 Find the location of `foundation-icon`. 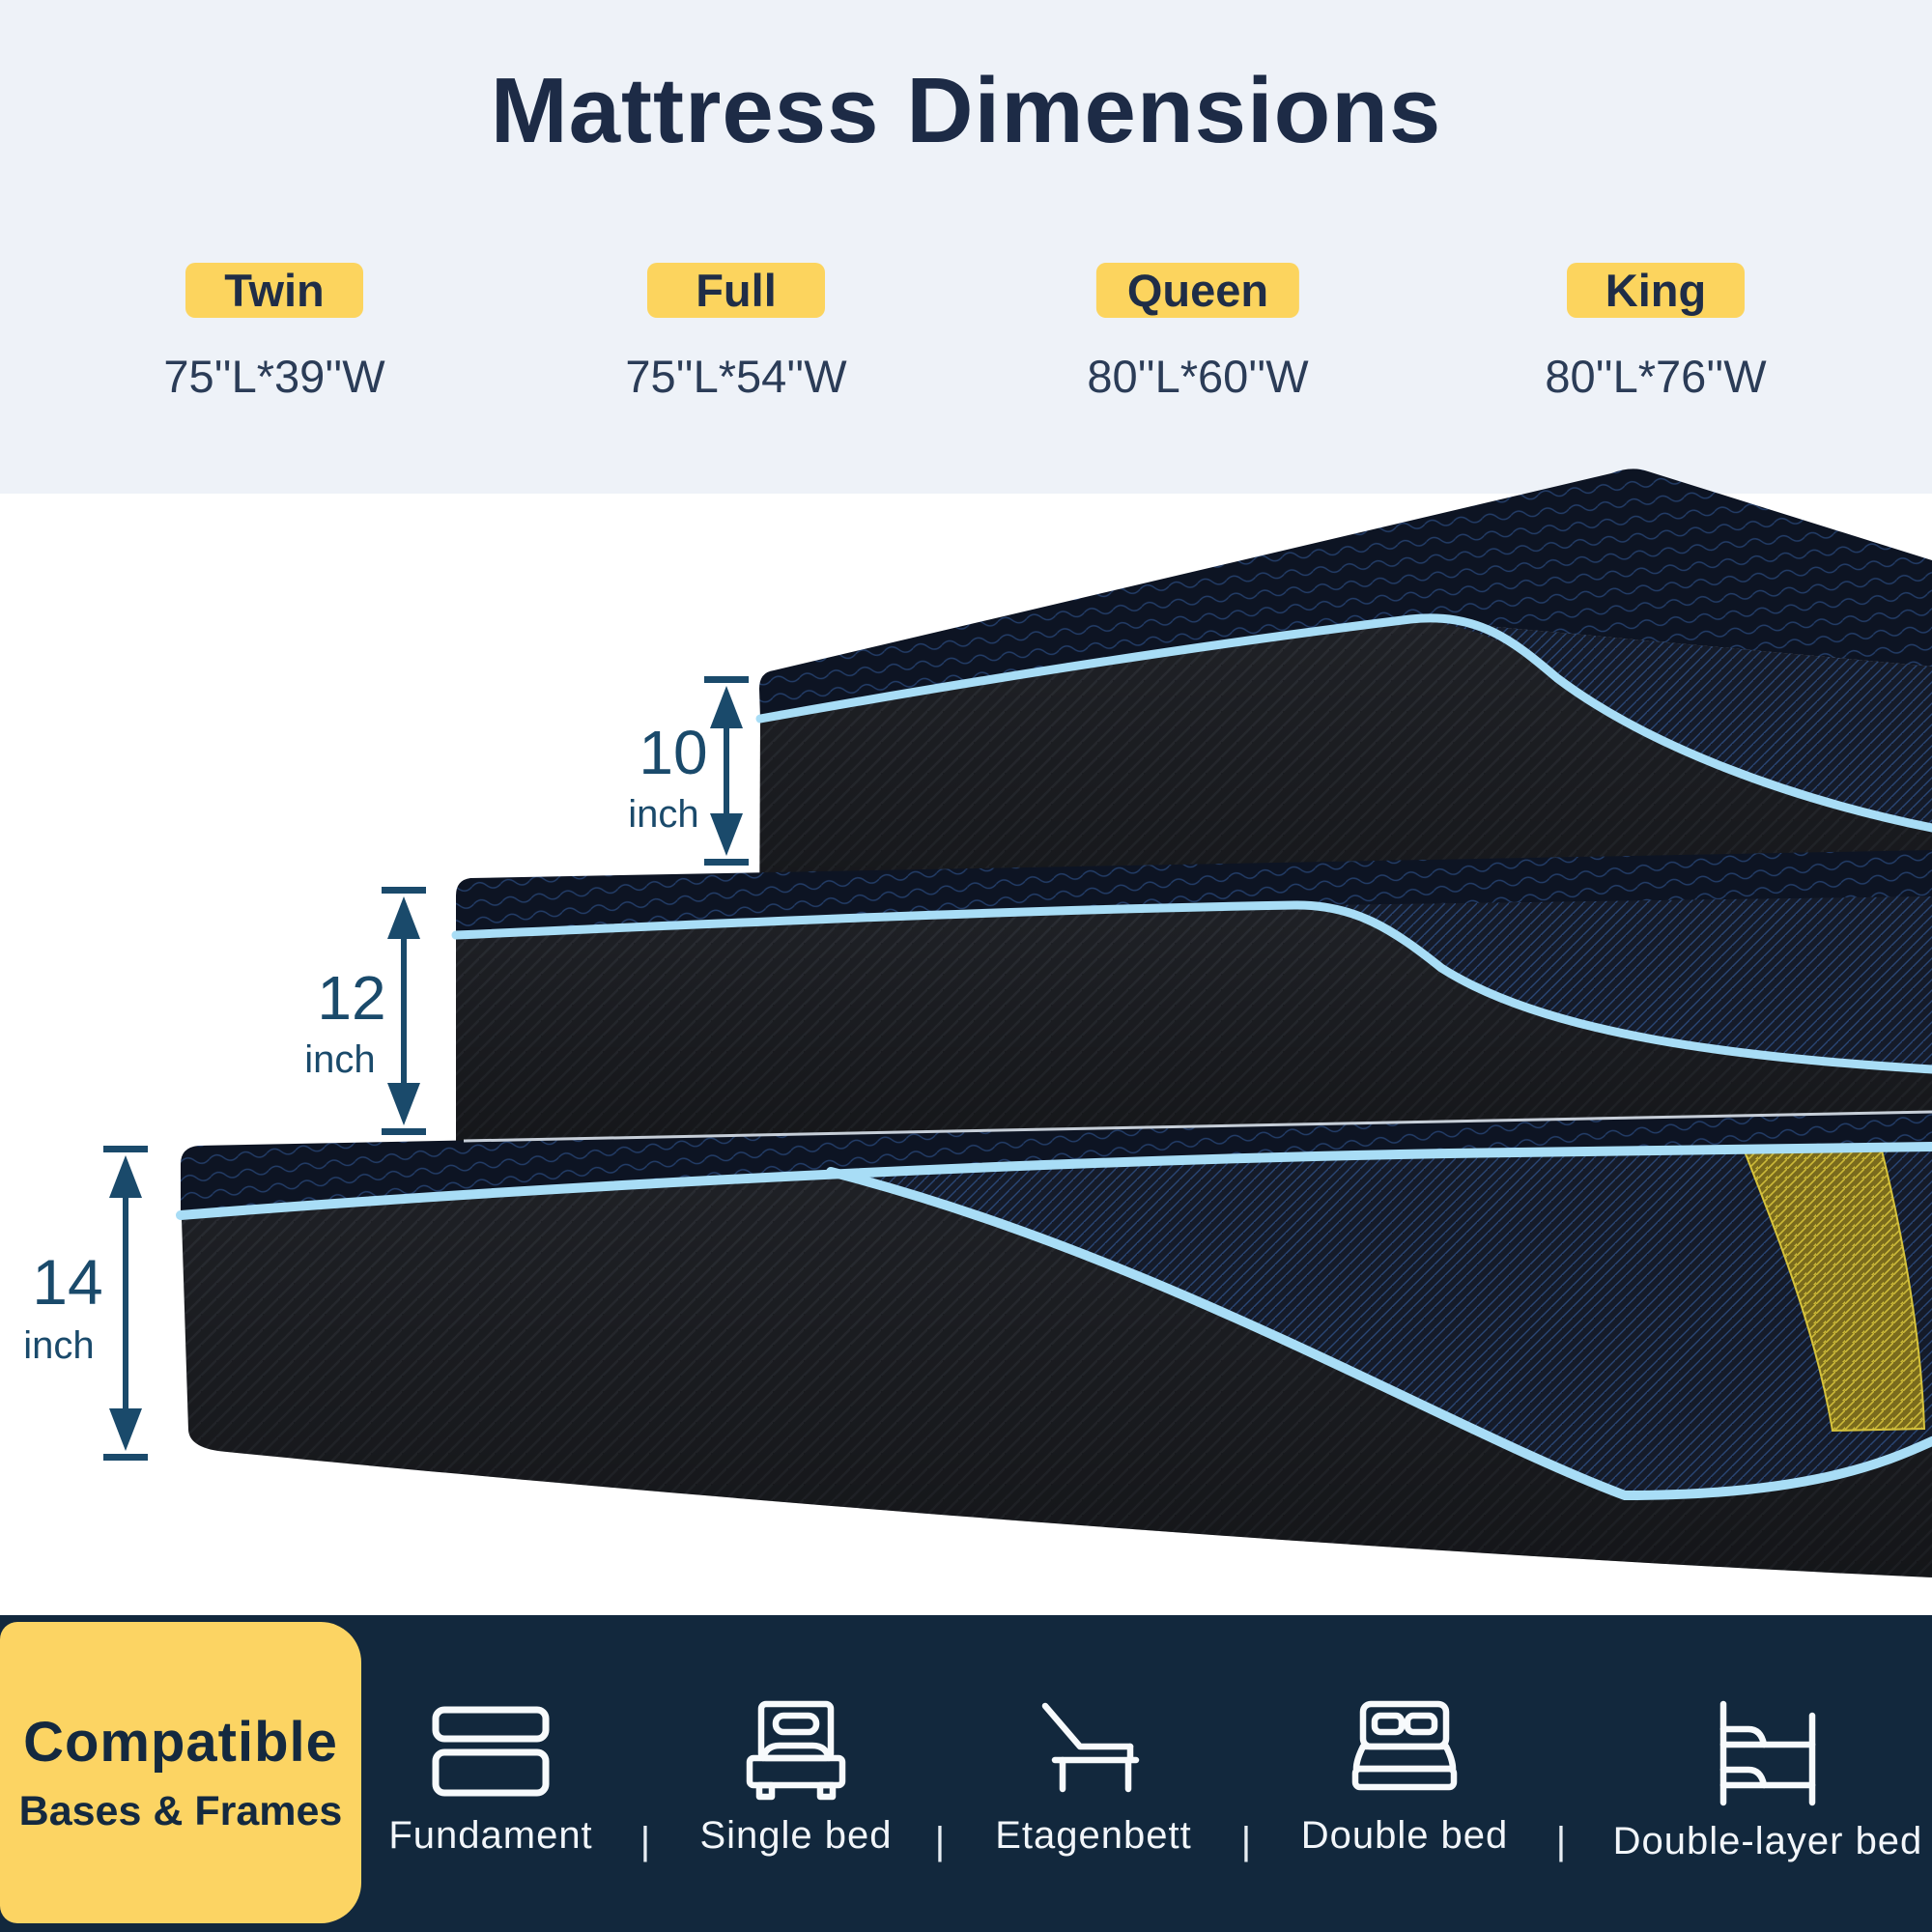

foundation-icon is located at coordinates (491, 1751).